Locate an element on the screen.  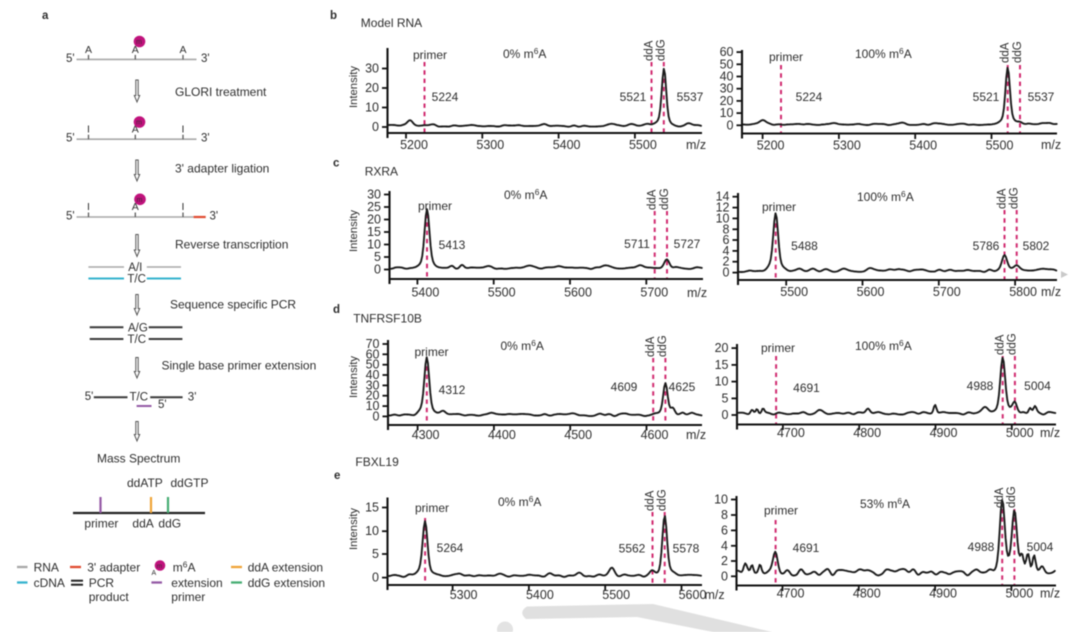
svg-text: T/C is located at coordinates (137, 340).